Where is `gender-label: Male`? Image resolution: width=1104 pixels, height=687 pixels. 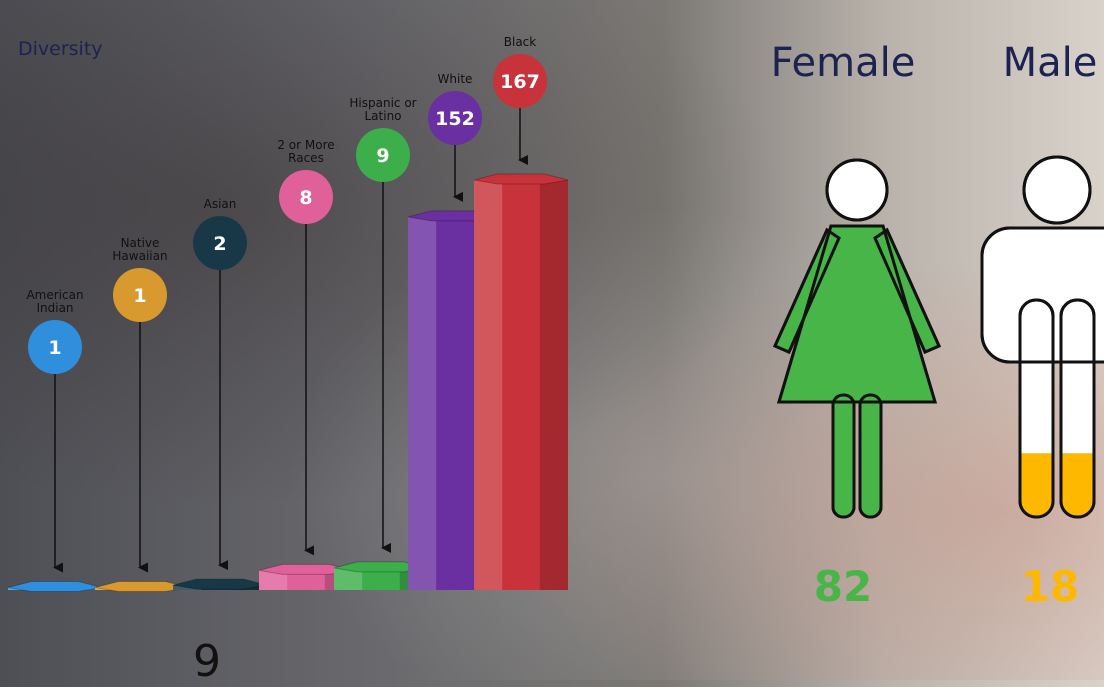
gender-label: Male is located at coordinates (1050, 63).